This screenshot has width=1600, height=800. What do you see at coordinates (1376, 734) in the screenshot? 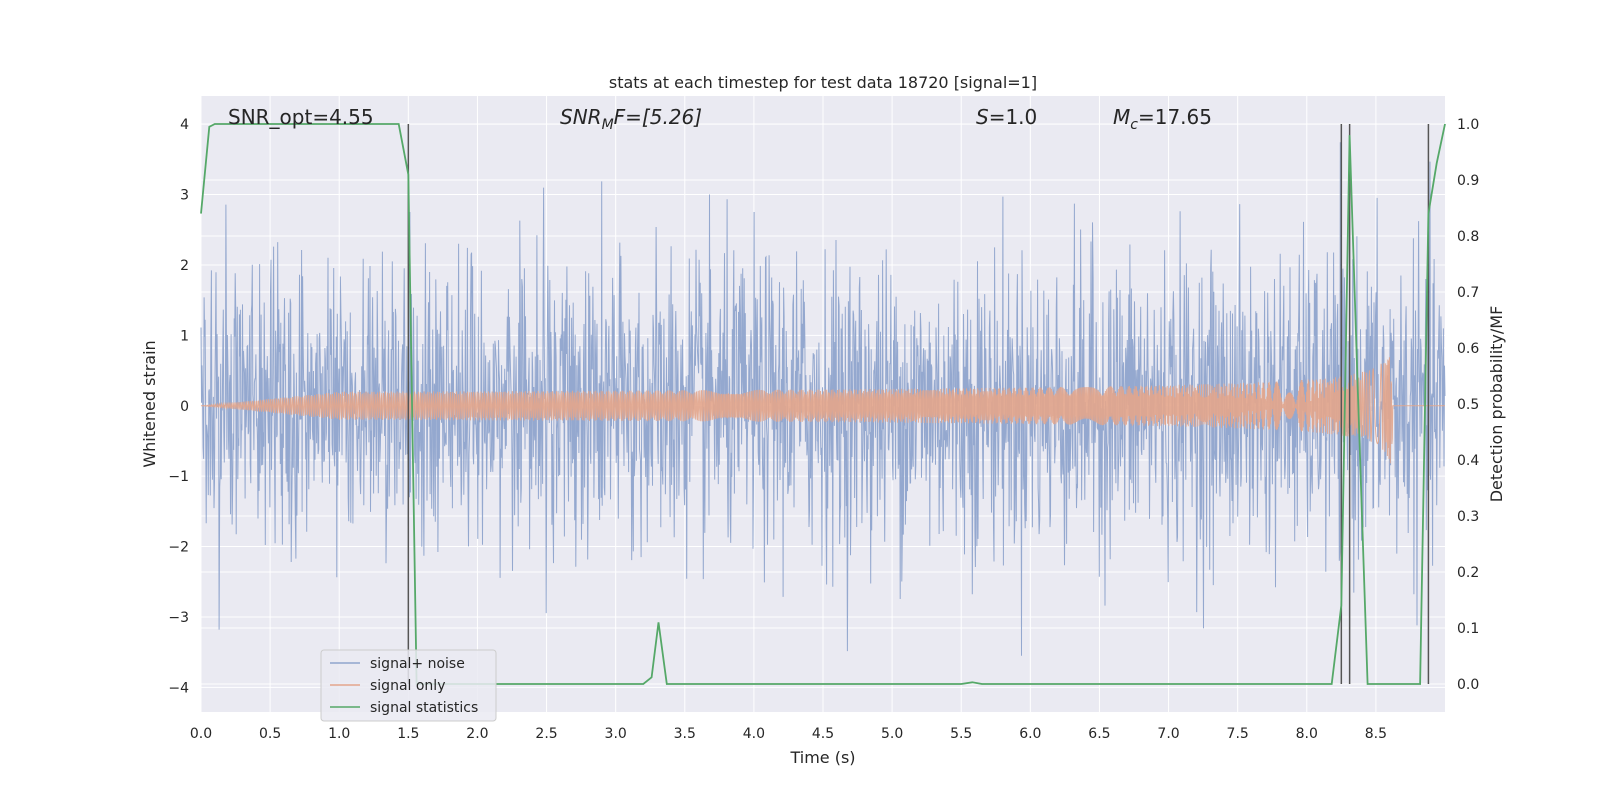
I see `x-tick-label: 8.5` at bounding box center [1376, 734].